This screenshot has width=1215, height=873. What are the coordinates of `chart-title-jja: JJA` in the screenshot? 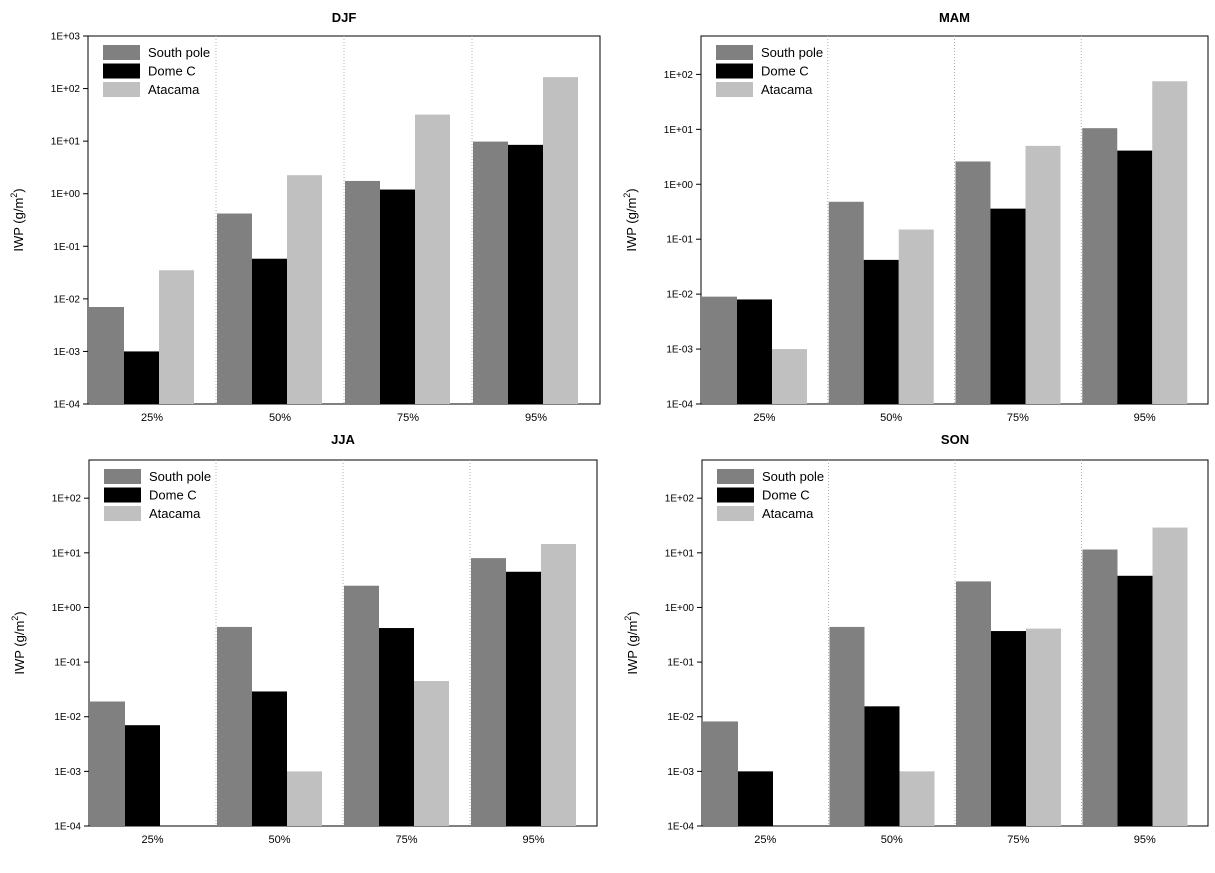 It's located at (343, 439).